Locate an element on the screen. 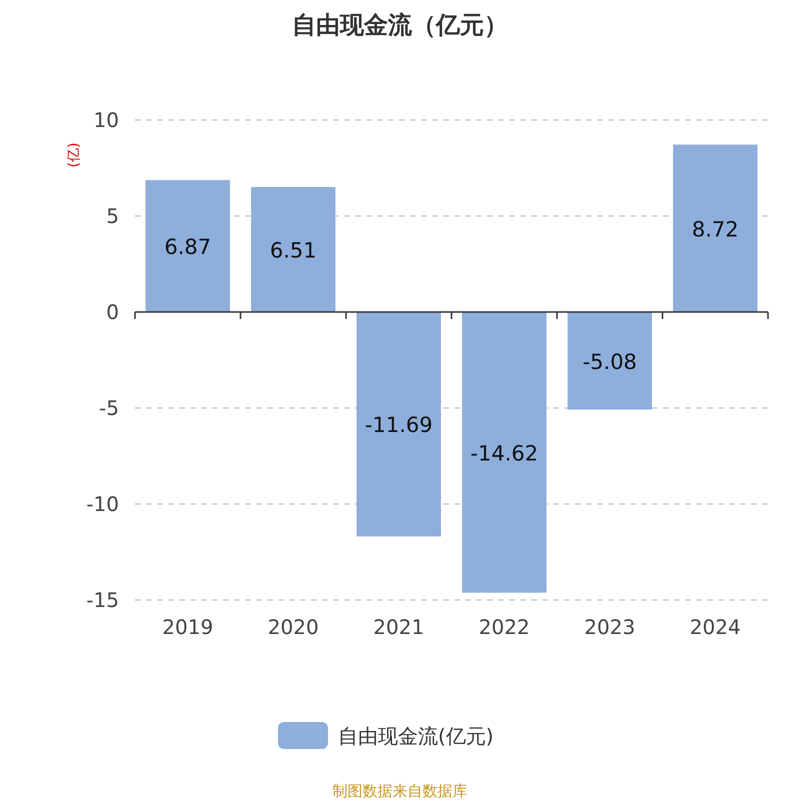 The image size is (800, 800). data-label: -11.69 is located at coordinates (398, 425).